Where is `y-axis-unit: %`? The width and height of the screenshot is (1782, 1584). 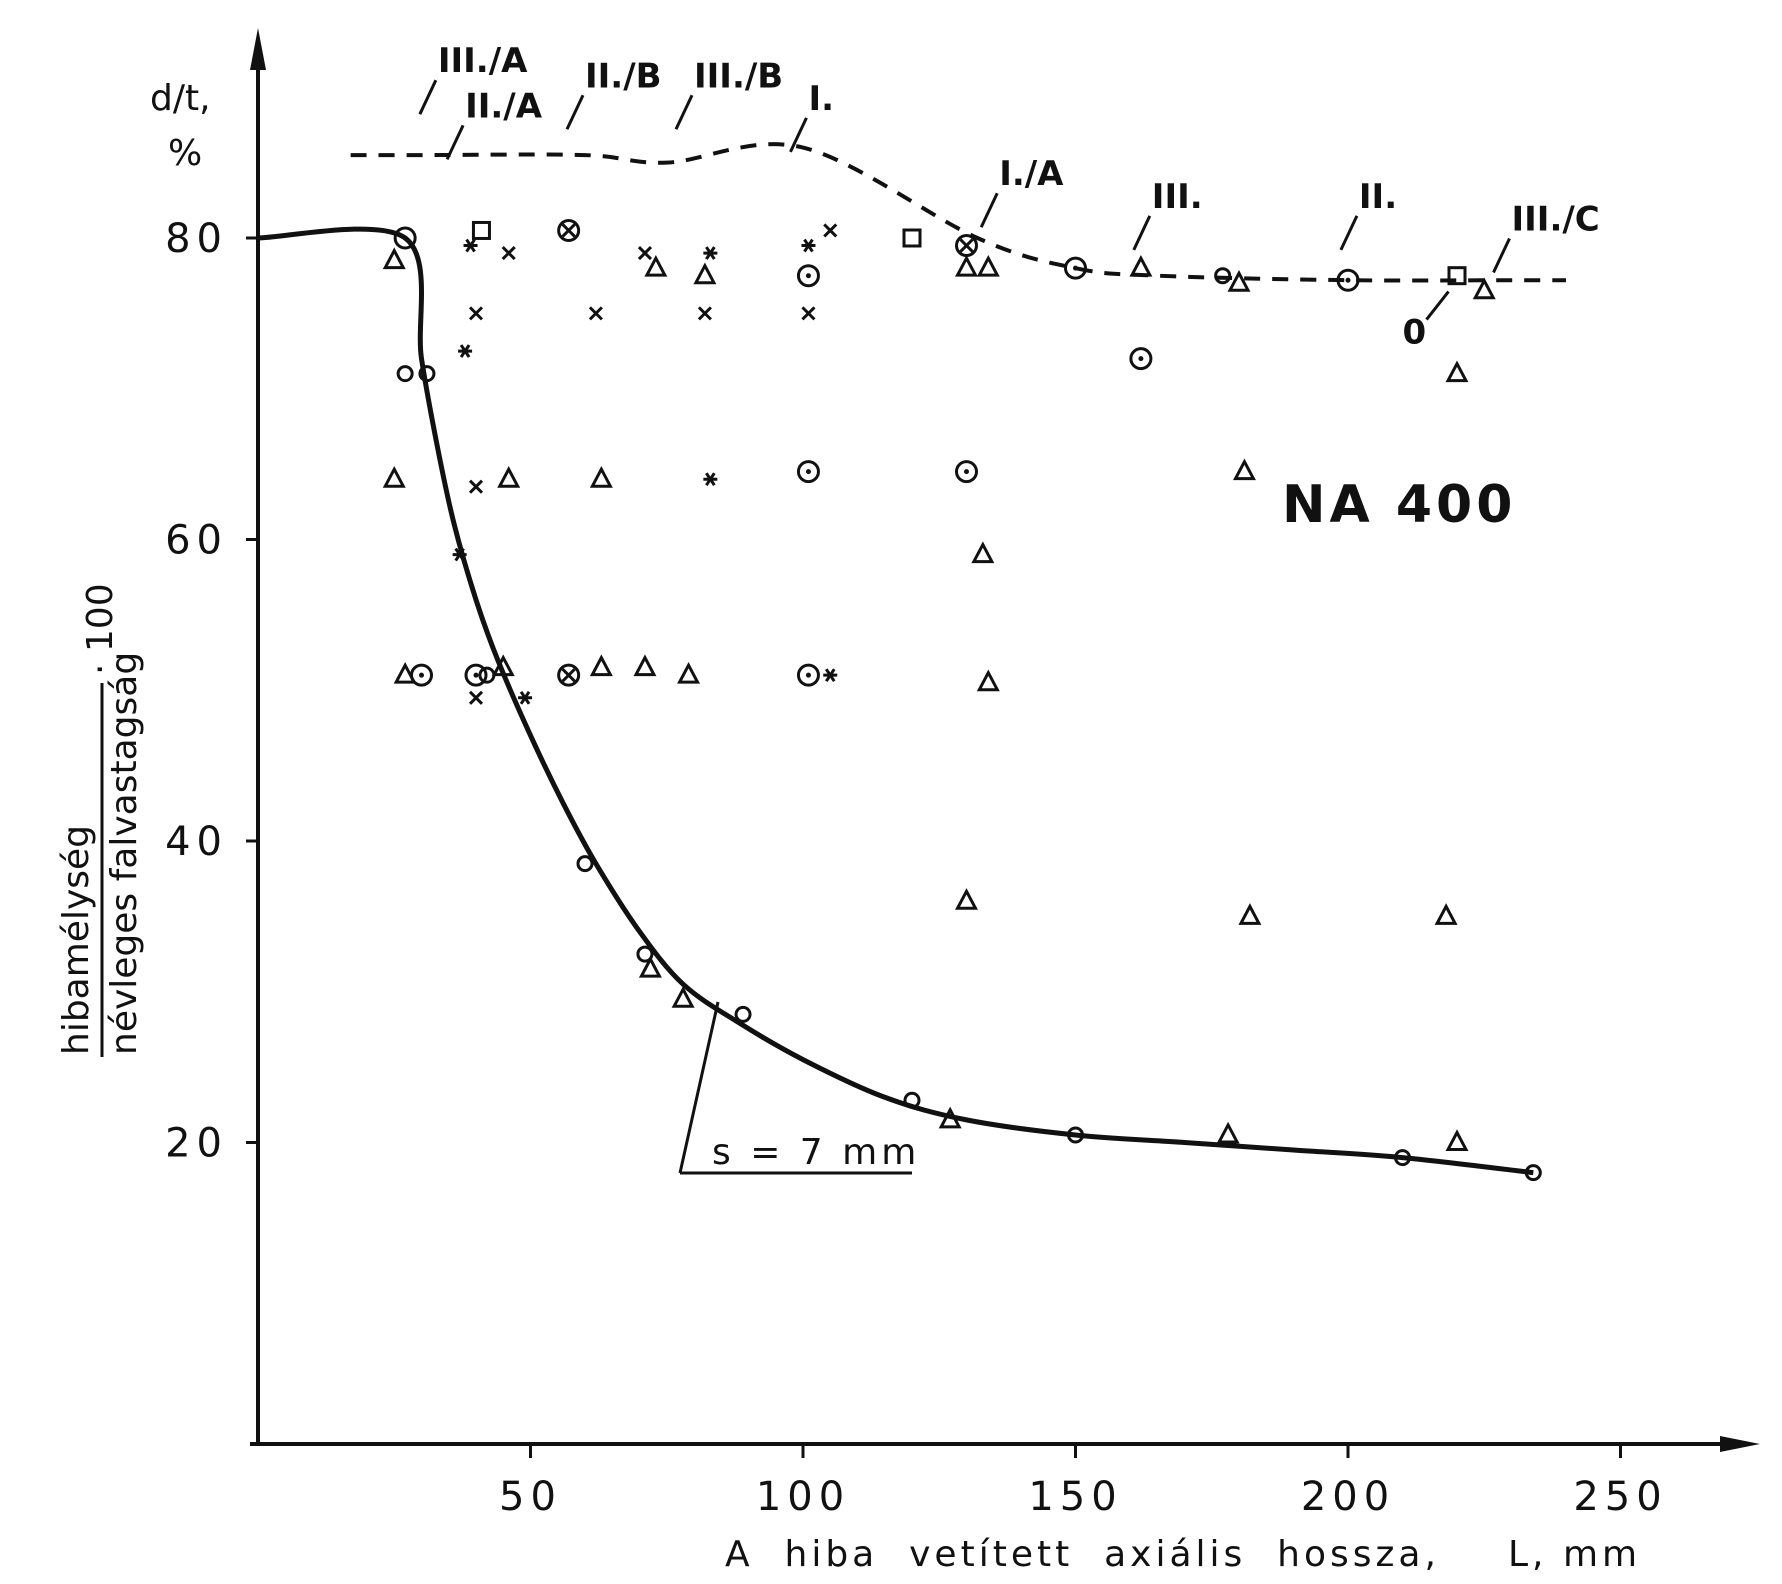 y-axis-unit: % is located at coordinates (185, 153).